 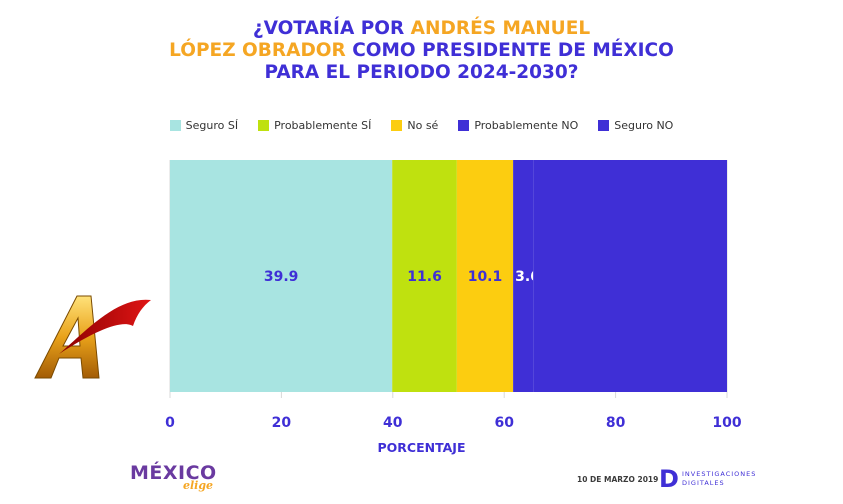 I want to click on logo-a-icon, so click(x=92, y=337).